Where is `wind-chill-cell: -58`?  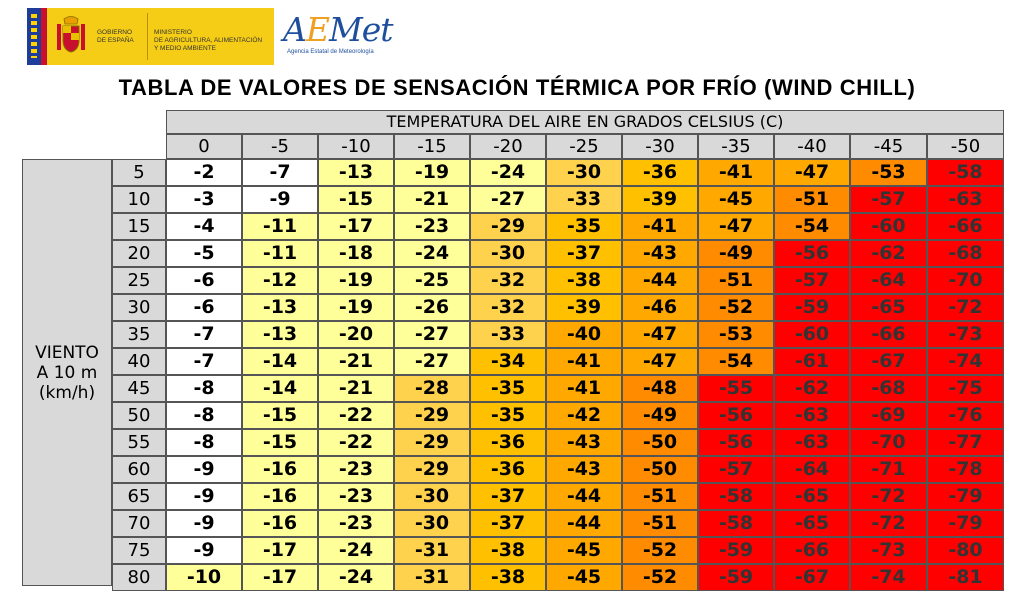 wind-chill-cell: -58 is located at coordinates (965, 172).